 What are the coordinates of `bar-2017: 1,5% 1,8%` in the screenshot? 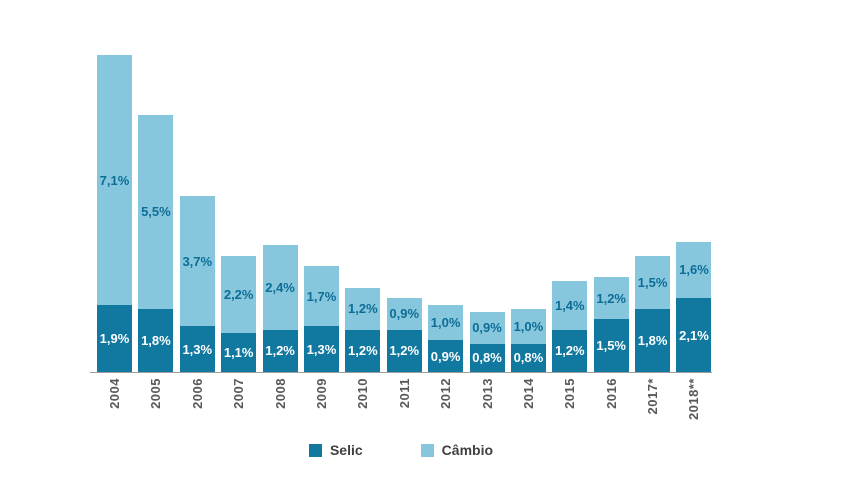 It's located at (653, 313).